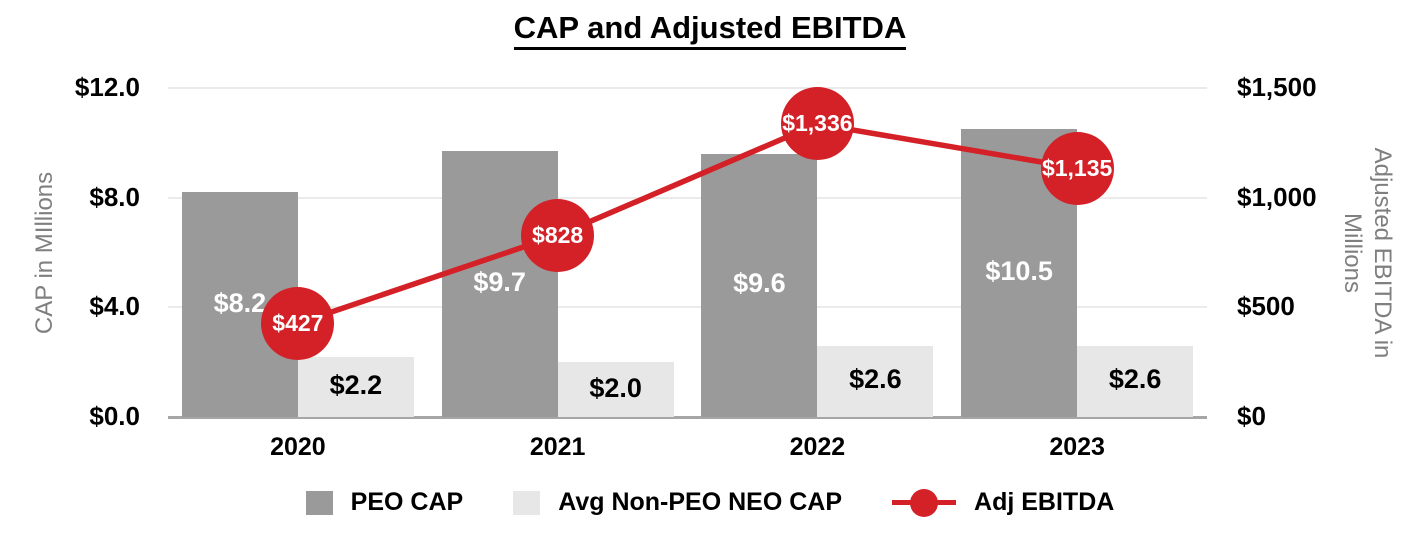 The image size is (1420, 550). Describe the element at coordinates (759, 283) in the screenshot. I see `bar-label-peo-cap: $9.6` at that location.